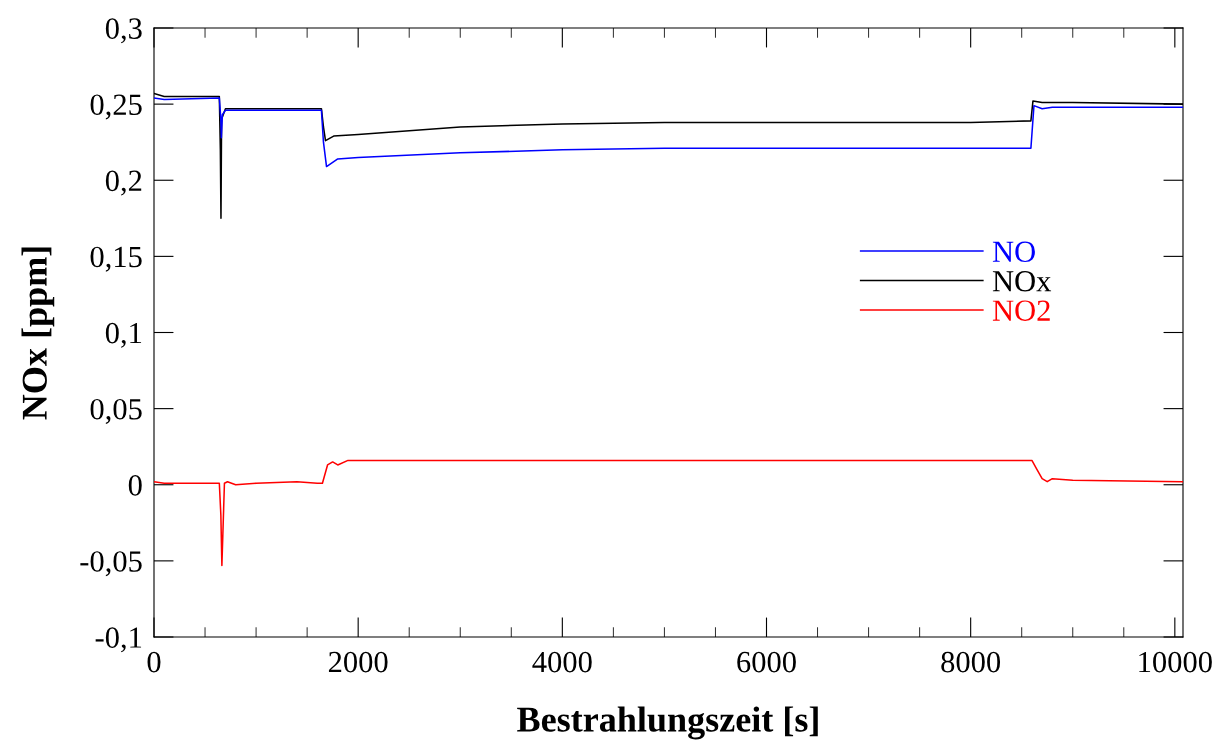  I want to click on x-tick-label: 10000, so click(1175, 662).